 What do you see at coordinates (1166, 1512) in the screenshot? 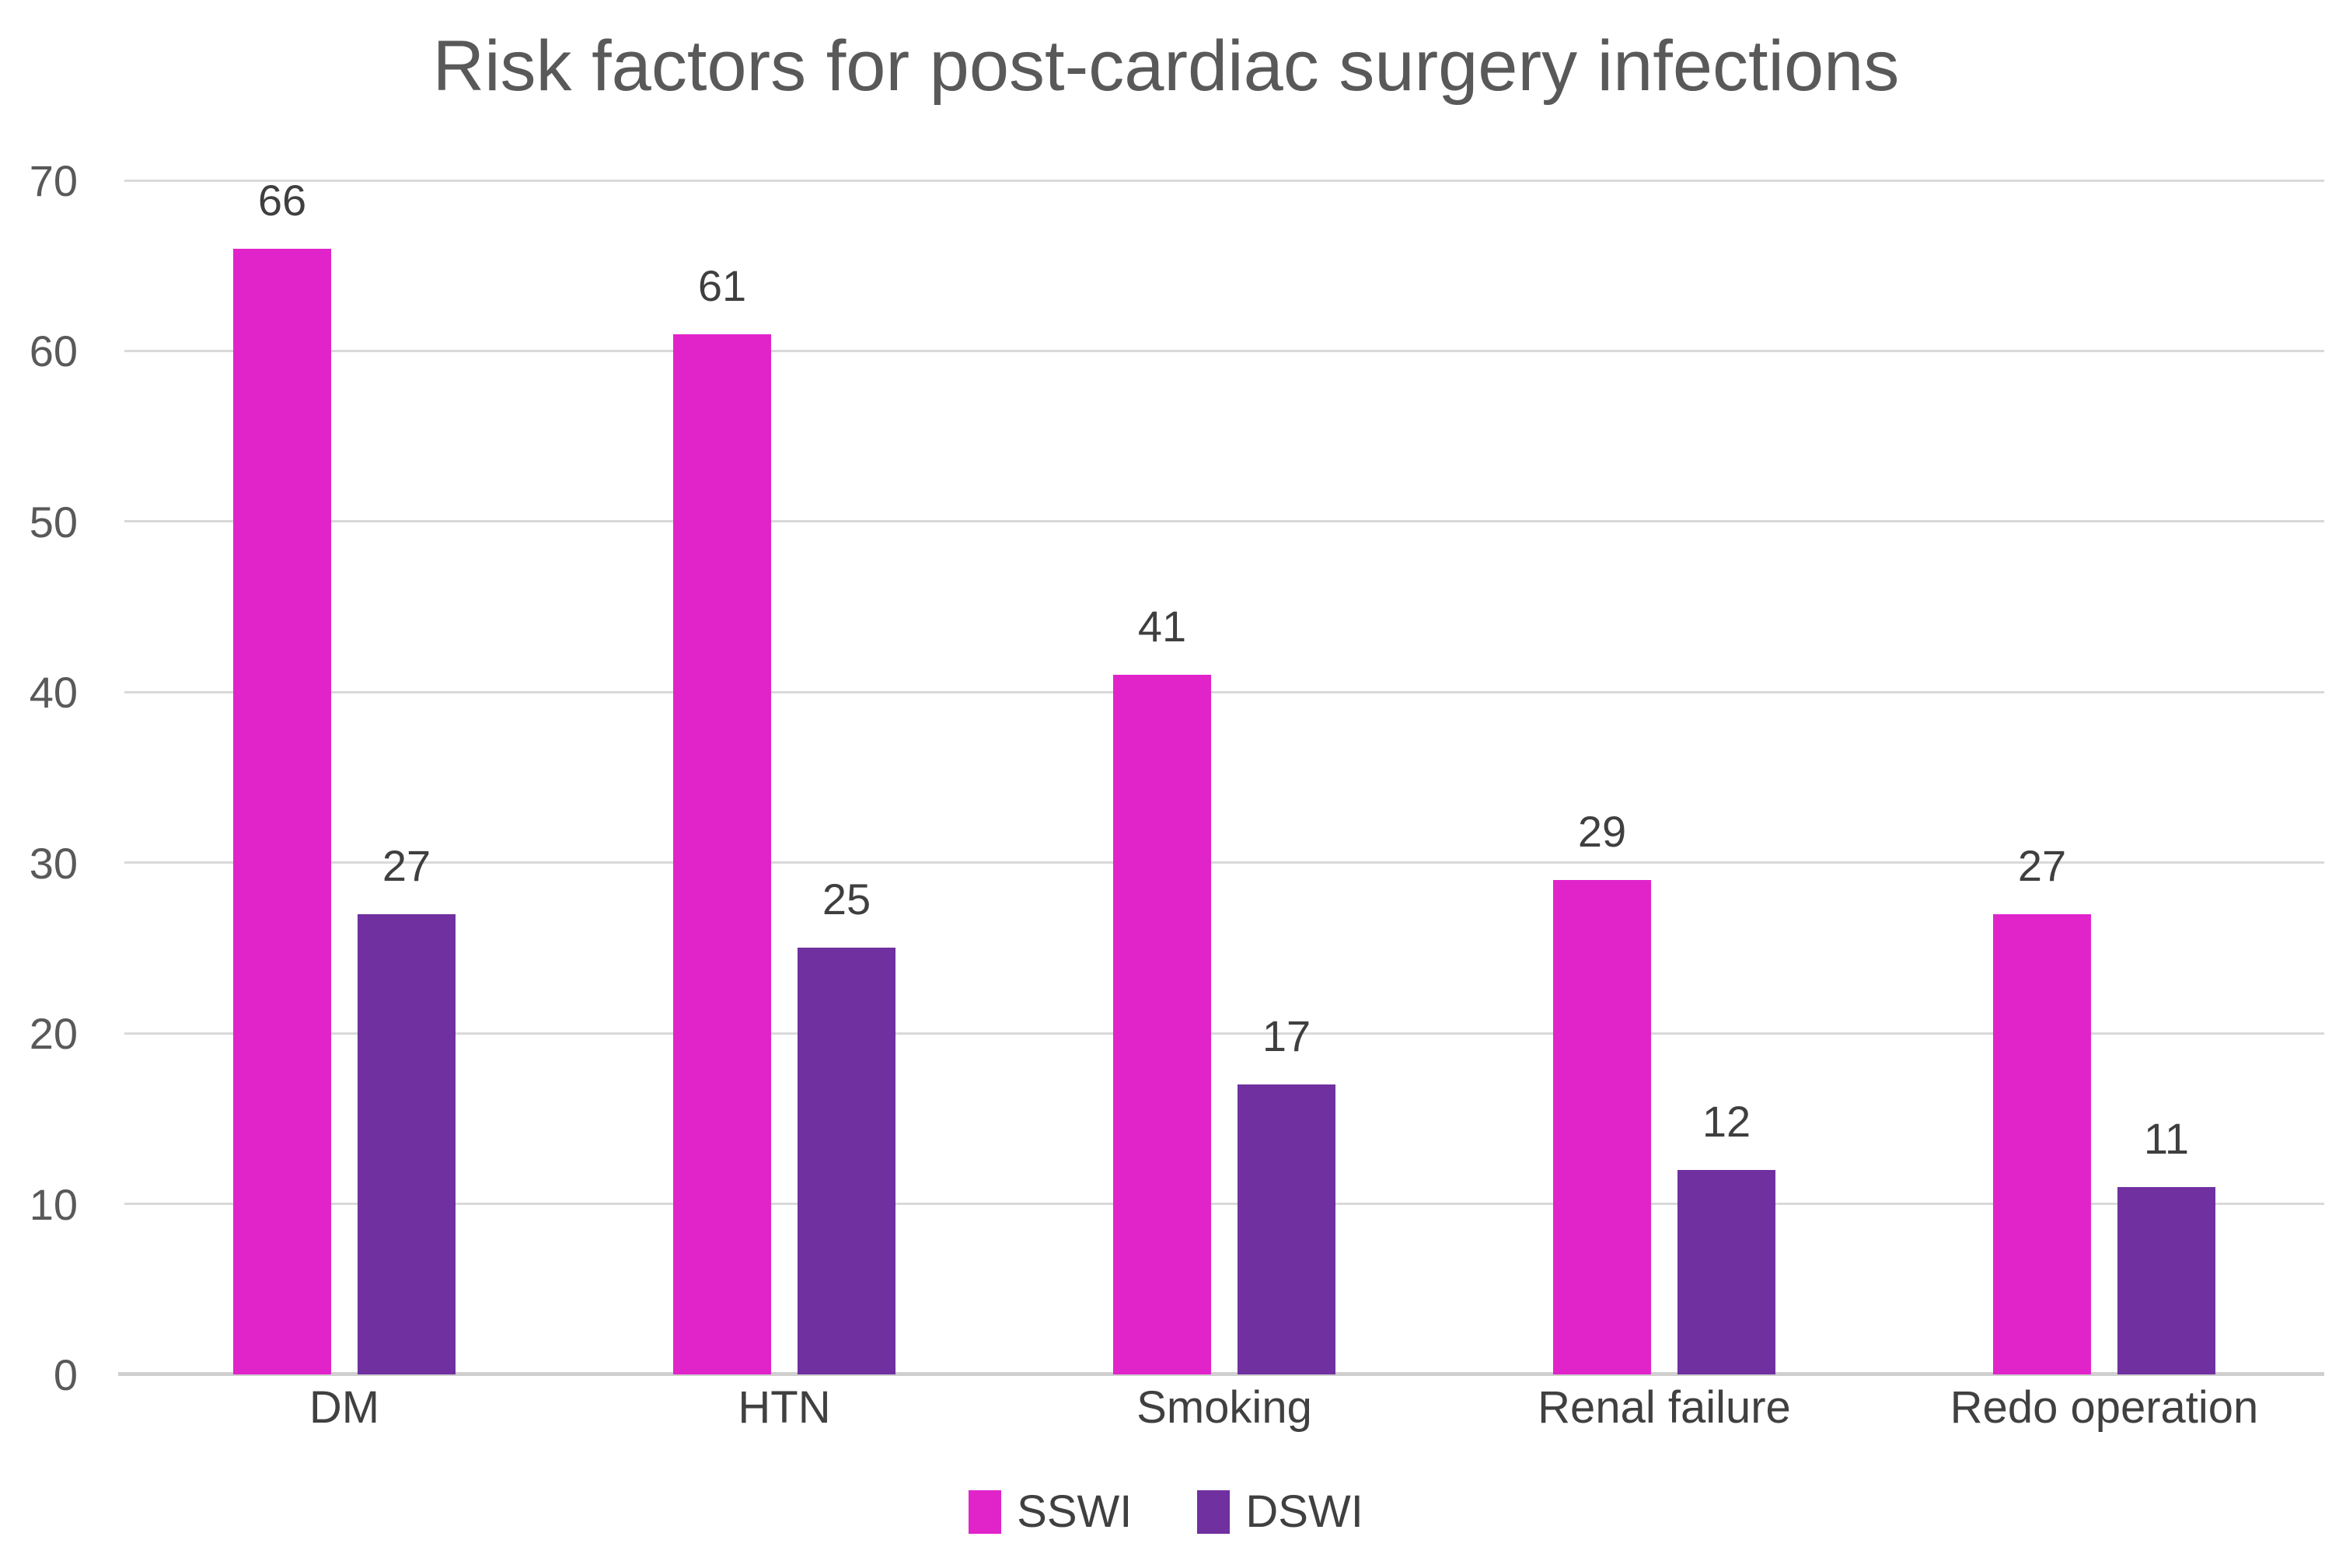
I see `legend: SSWI DSWI` at bounding box center [1166, 1512].